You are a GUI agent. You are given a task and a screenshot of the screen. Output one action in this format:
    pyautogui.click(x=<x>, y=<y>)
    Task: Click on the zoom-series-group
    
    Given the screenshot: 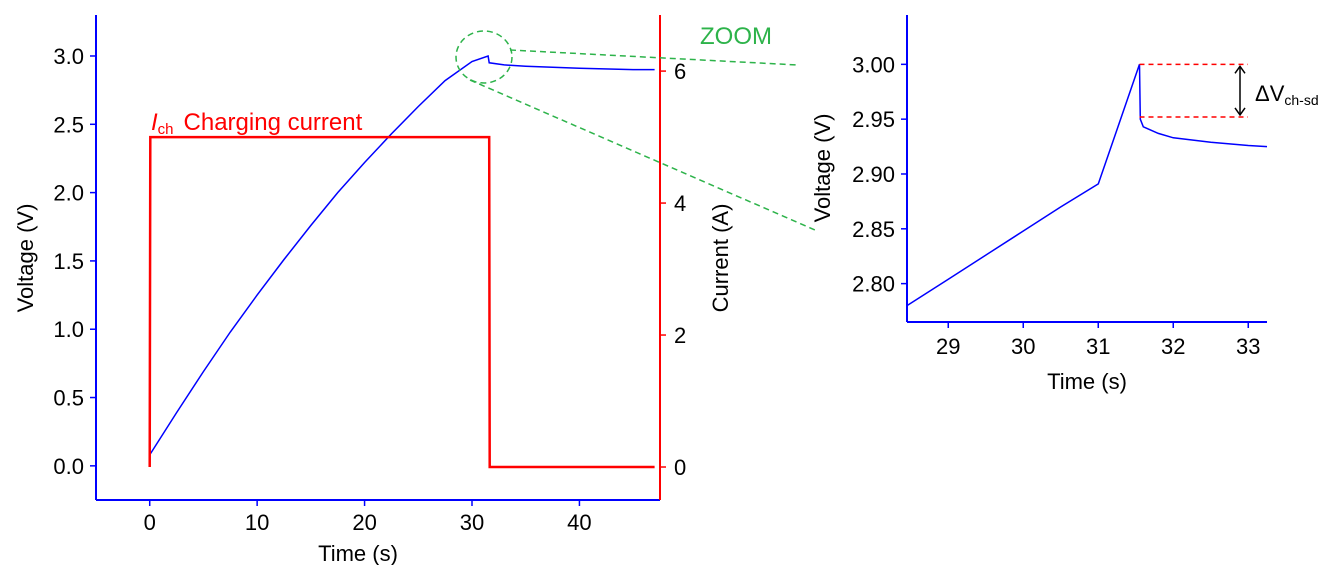 What is the action you would take?
    pyautogui.click(x=1087, y=185)
    